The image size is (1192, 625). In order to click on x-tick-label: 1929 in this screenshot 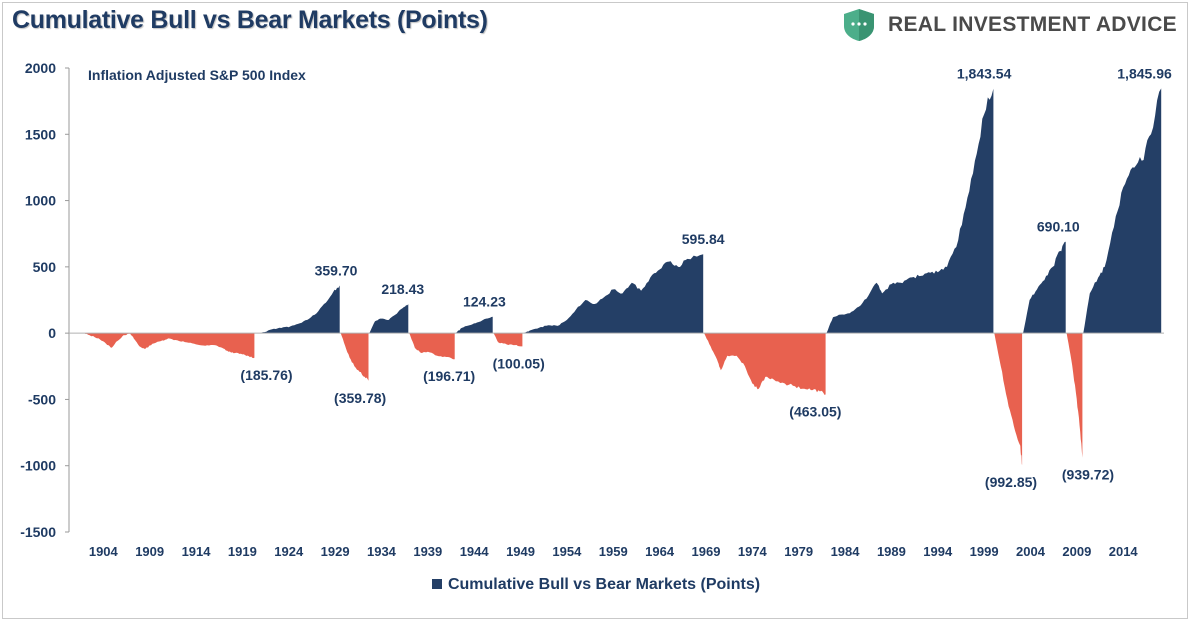, I will do `click(335, 551)`.